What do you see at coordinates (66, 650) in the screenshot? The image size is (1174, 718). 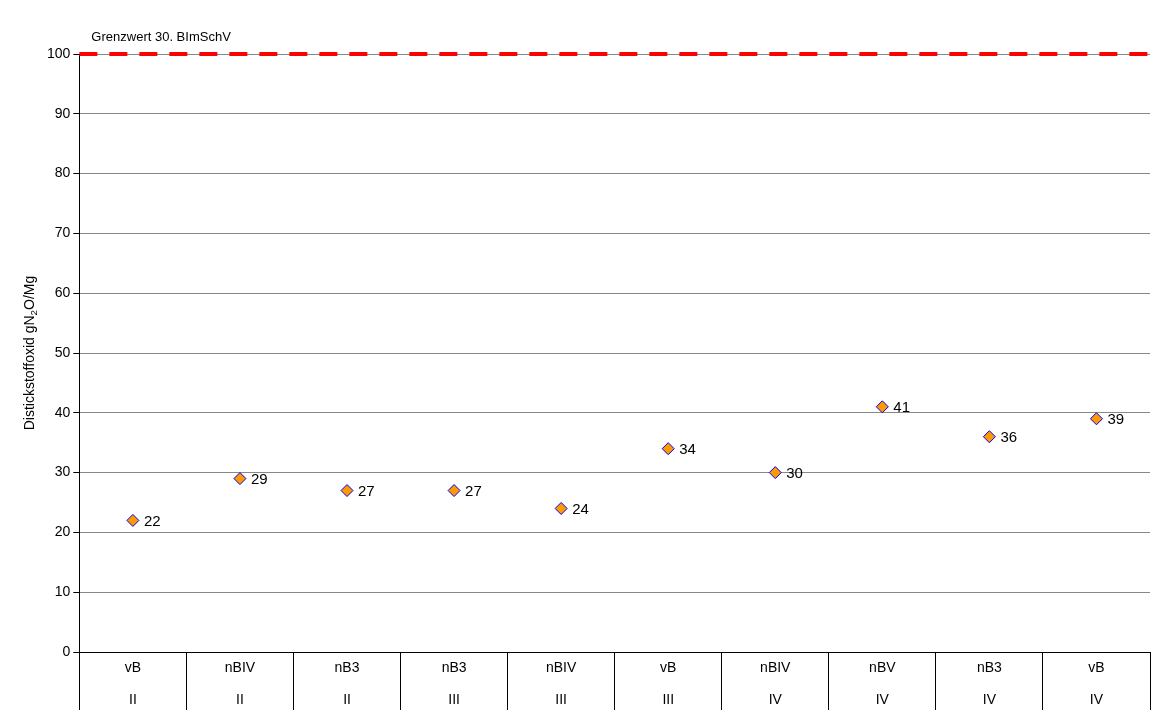 I see `y-tick-label: 0` at bounding box center [66, 650].